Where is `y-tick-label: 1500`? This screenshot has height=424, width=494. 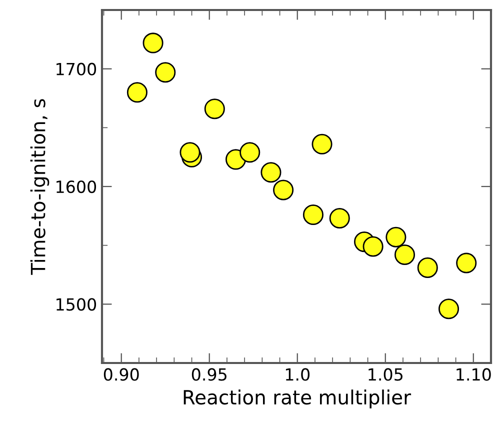 y-tick-label: 1500 is located at coordinates (76, 304).